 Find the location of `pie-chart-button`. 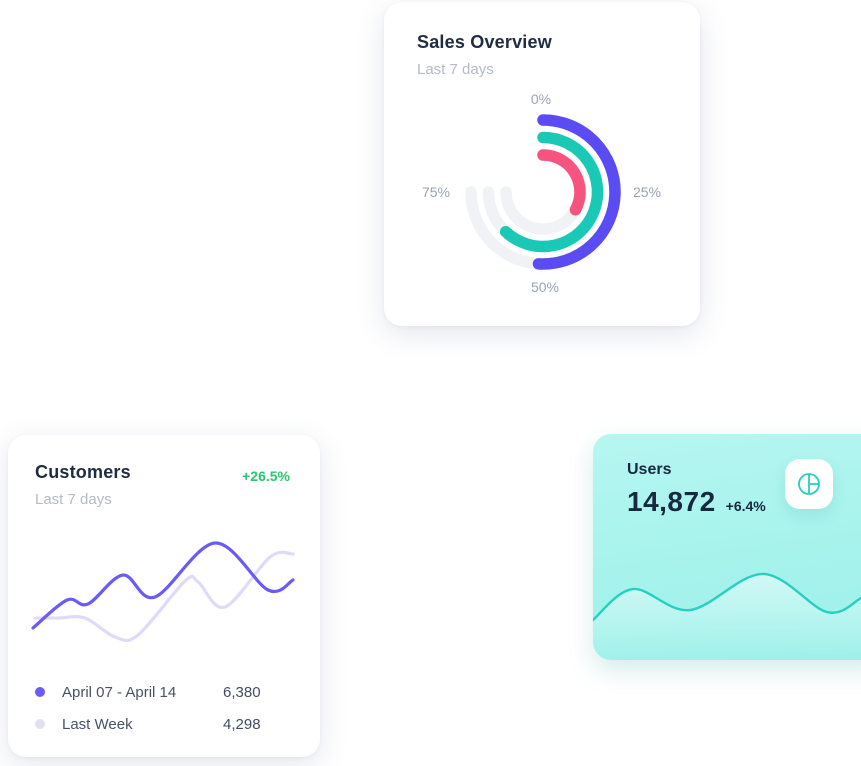

pie-chart-button is located at coordinates (809, 484).